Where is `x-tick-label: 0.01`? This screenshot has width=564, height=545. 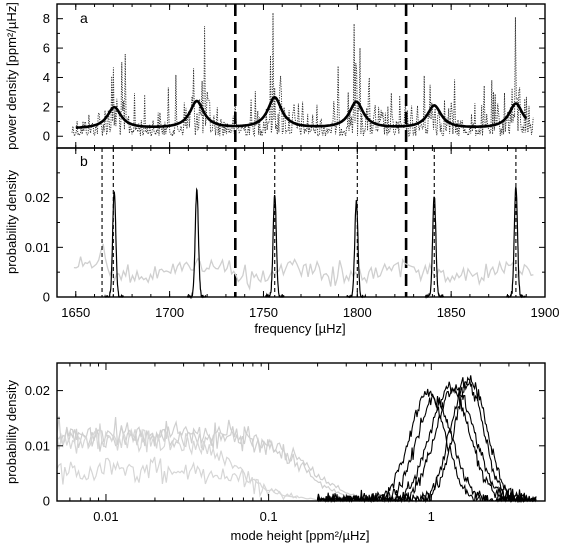
x-tick-label: 0.01 is located at coordinates (105, 516).